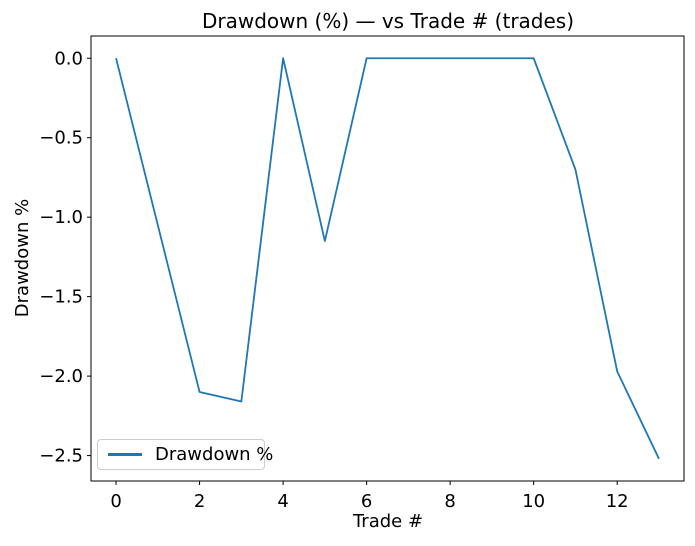 The height and width of the screenshot is (546, 695). Describe the element at coordinates (282, 501) in the screenshot. I see `x-tick-label: 4` at that location.